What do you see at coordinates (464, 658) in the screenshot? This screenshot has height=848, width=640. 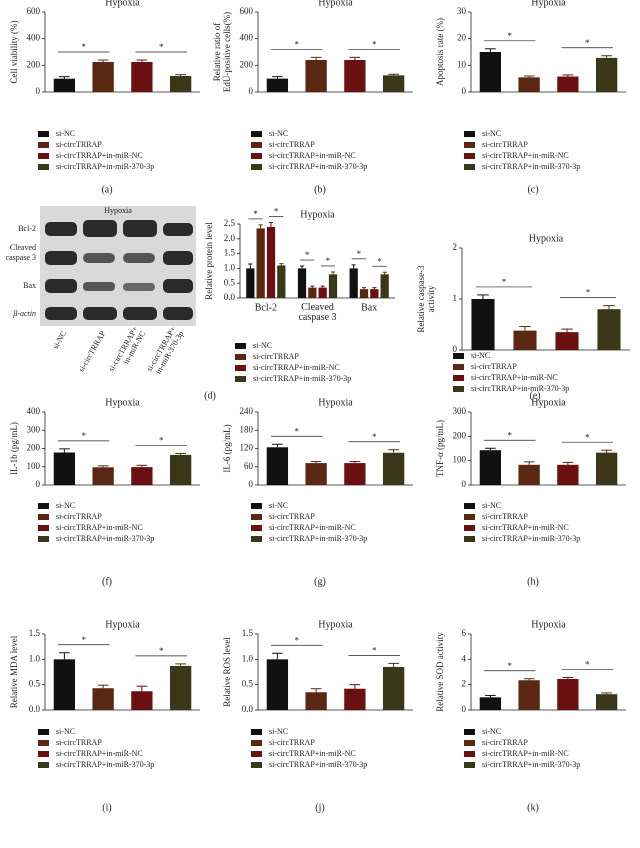 I see `y-tick-label: 4` at bounding box center [464, 658].